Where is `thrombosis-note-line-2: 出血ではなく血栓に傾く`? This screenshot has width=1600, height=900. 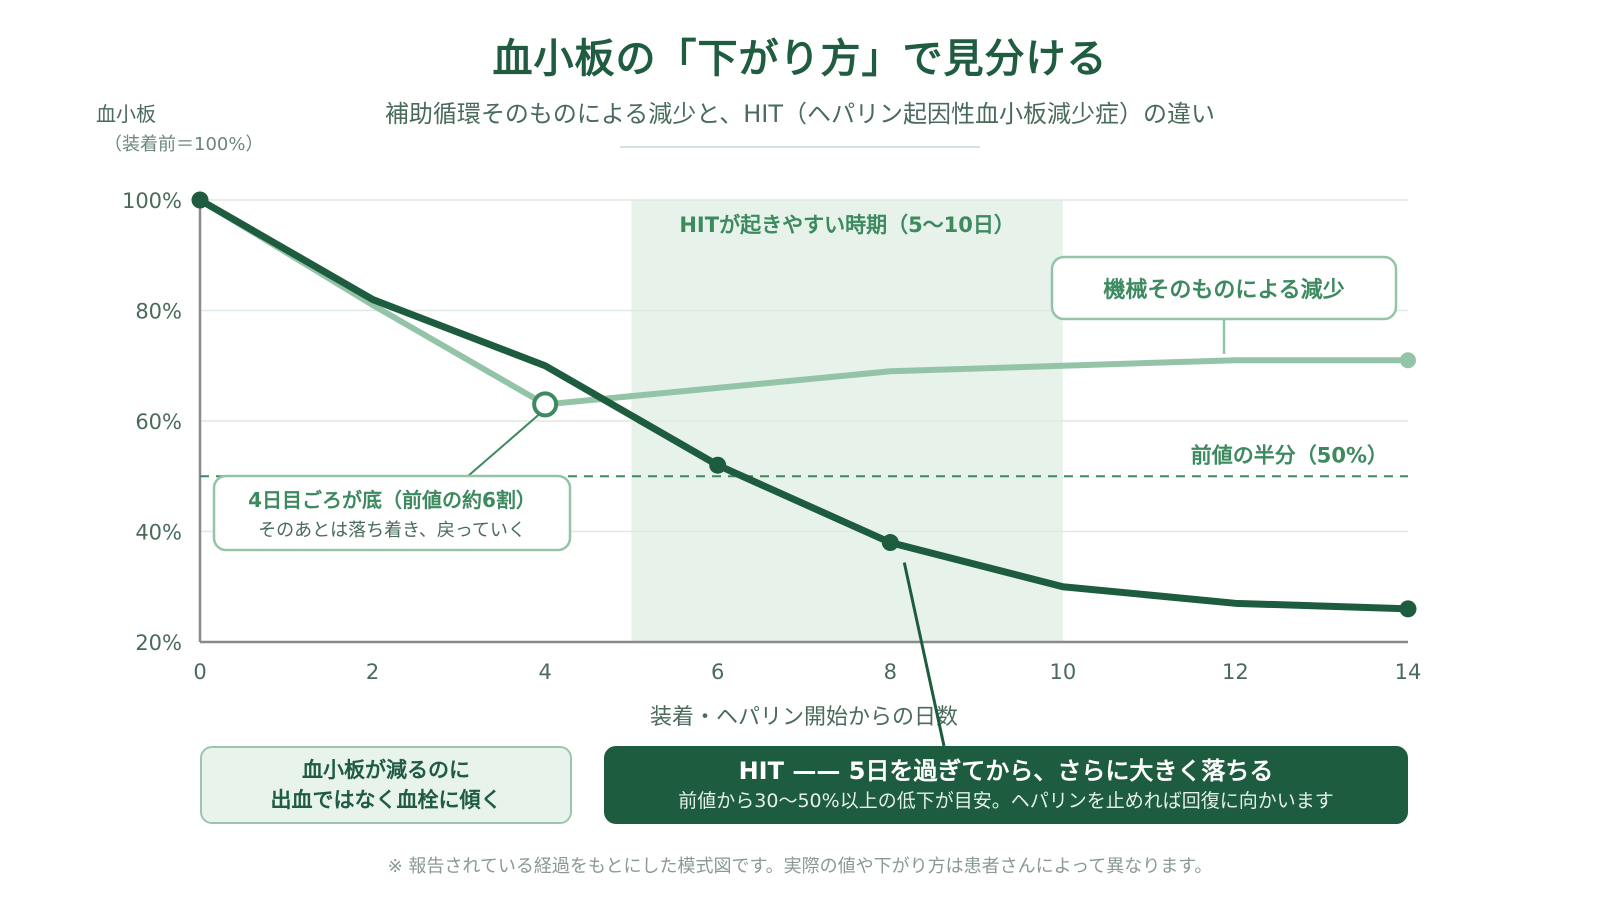 thrombosis-note-line-2: 出血ではなく血栓に傾く is located at coordinates (386, 800).